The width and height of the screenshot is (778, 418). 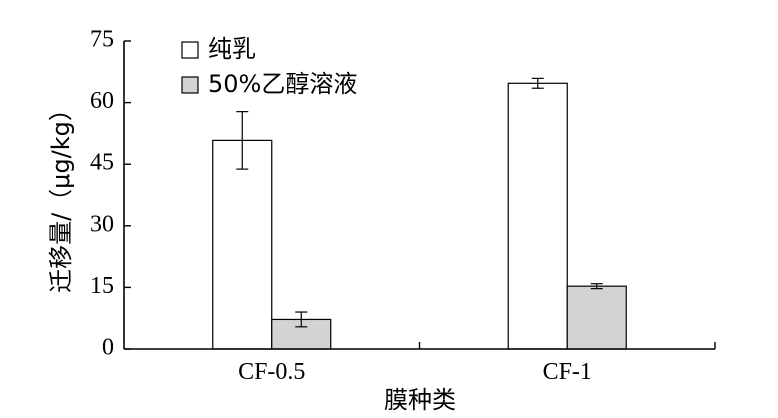 I want to click on y-axis: 0 15 30 45 60 75, so click(x=110, y=194).